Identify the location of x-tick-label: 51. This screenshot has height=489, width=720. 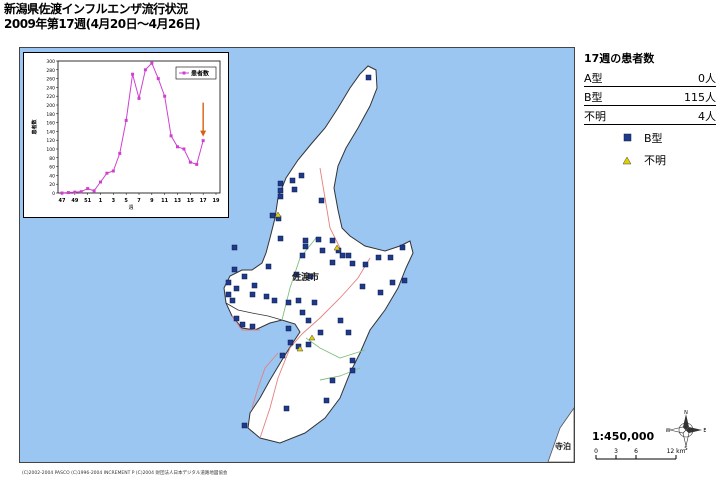
(87, 201).